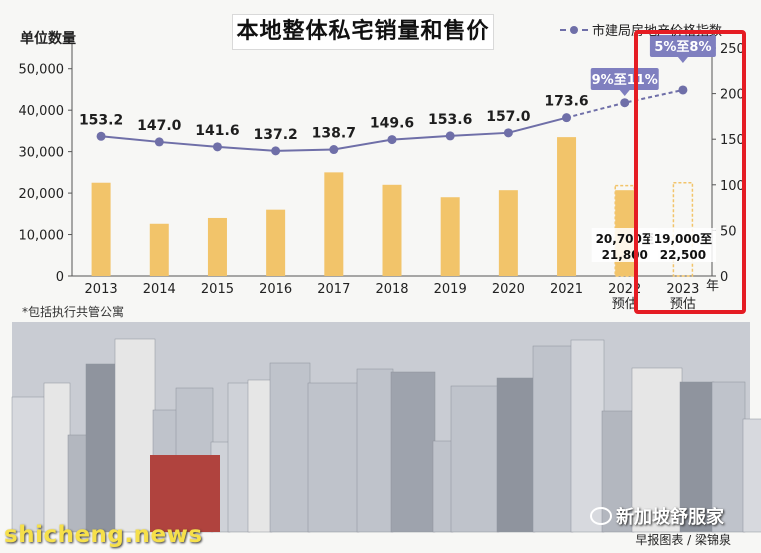 This screenshot has width=761, height=553. Describe the element at coordinates (724, 277) in the screenshot. I see `y-tick-label-right: 0` at that location.